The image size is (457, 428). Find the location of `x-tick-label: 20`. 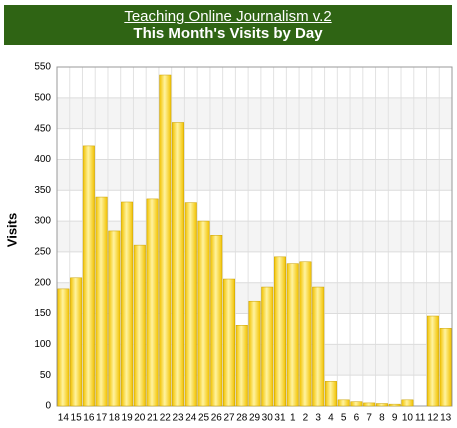

x-tick-label: 20 is located at coordinates (140, 418).